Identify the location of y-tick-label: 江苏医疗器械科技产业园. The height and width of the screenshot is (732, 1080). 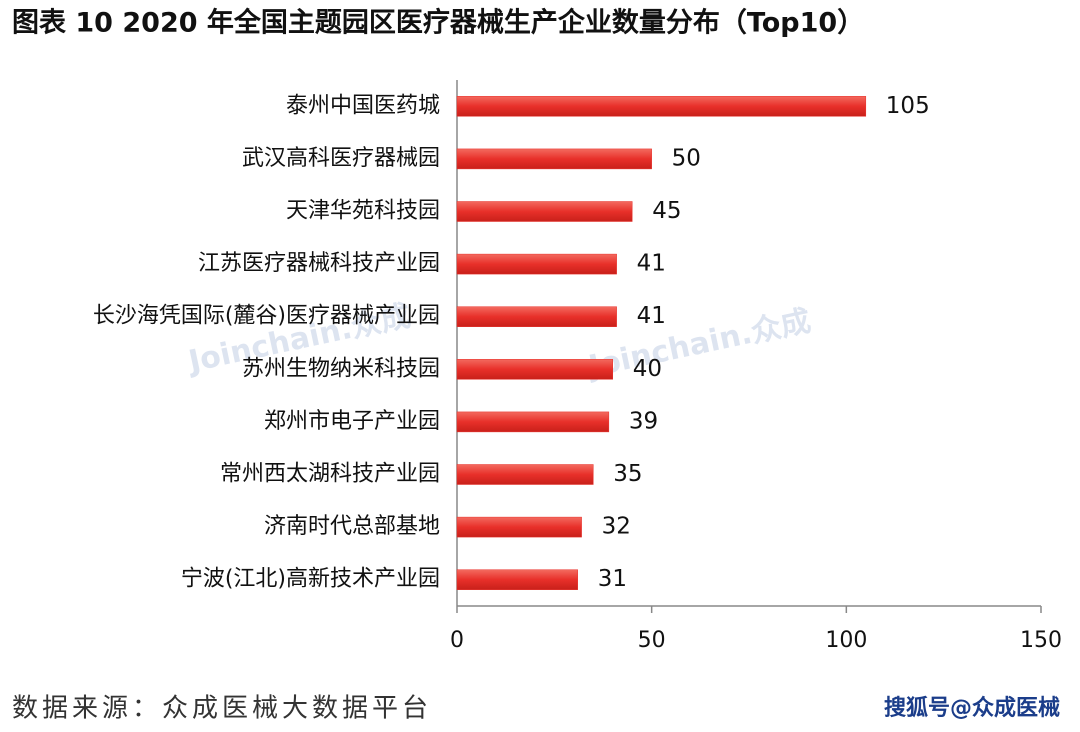
(319, 263).